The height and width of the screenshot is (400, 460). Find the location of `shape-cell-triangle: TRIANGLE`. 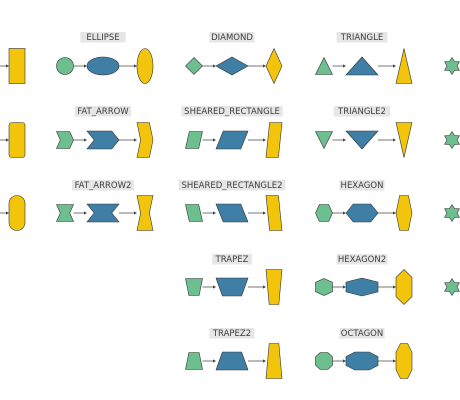

shape-cell-triangle: TRIANGLE is located at coordinates (364, 58).